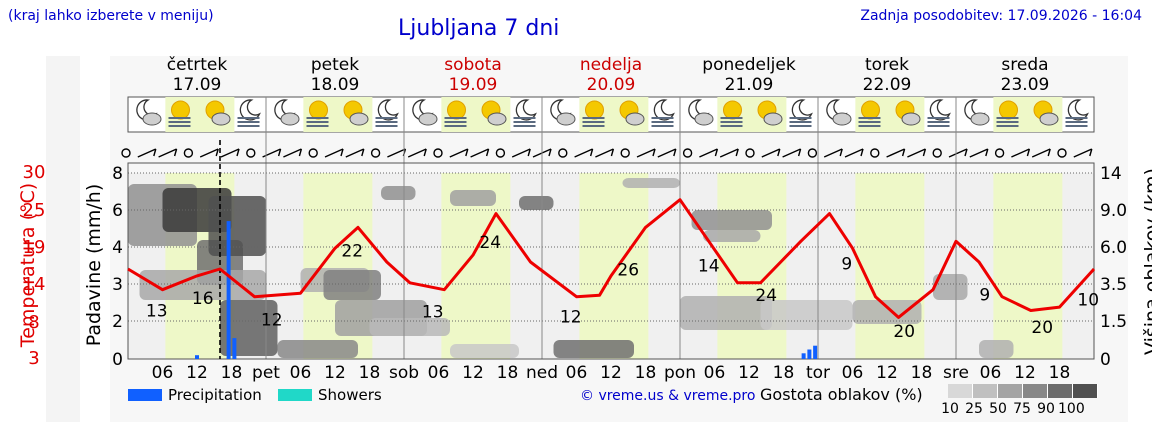 Image resolution: width=1152 pixels, height=443 pixels. What do you see at coordinates (266, 373) in the screenshot?
I see `day-abbrev-tick: pet` at bounding box center [266, 373].